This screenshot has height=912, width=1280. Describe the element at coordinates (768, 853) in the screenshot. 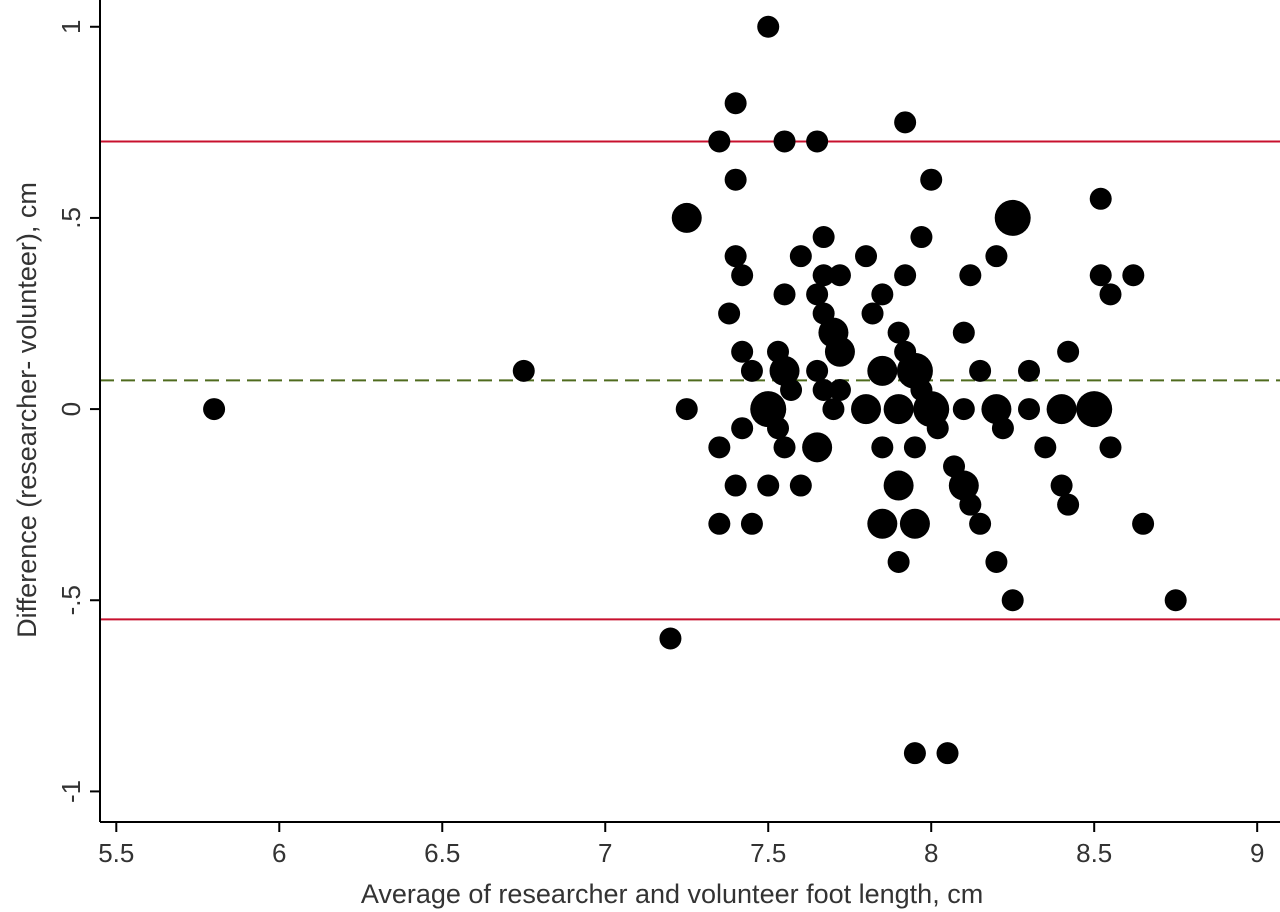

I see `x-tick-label: 7.5` at that location.